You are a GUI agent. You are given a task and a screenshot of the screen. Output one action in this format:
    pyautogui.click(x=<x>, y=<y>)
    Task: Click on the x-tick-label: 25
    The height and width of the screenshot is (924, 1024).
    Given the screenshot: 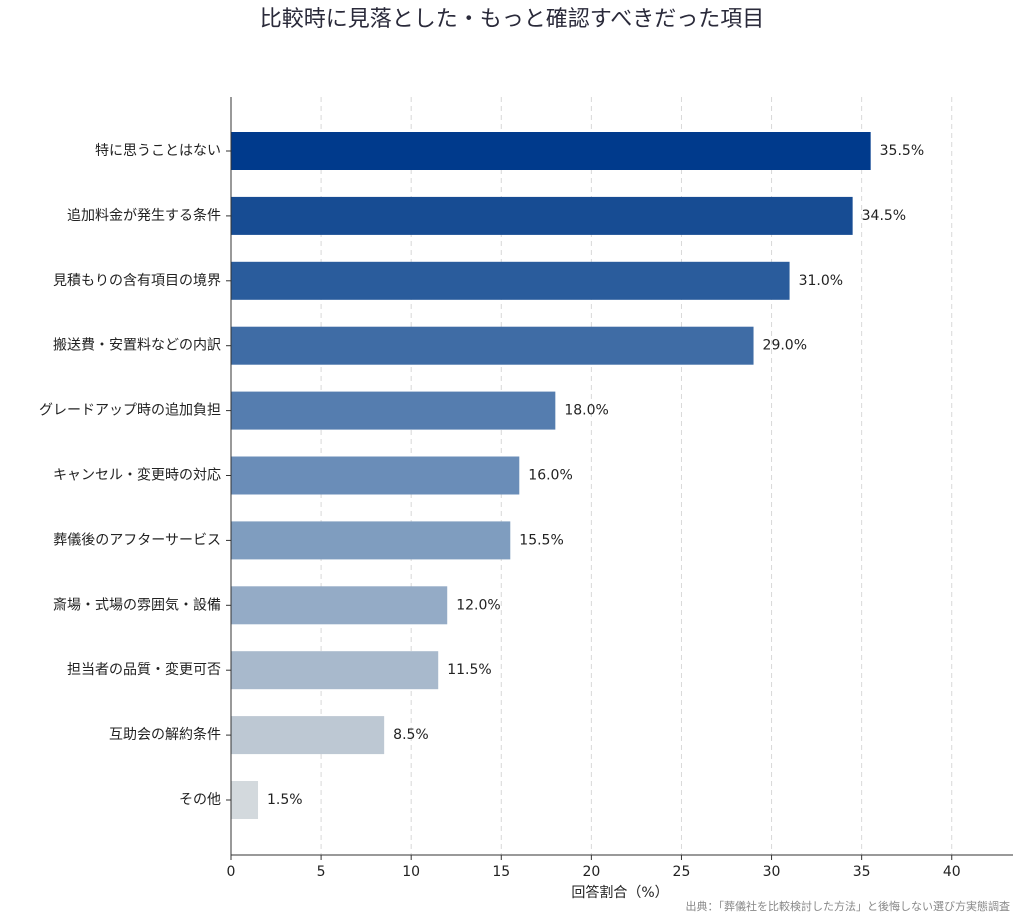 What is the action you would take?
    pyautogui.click(x=682, y=872)
    